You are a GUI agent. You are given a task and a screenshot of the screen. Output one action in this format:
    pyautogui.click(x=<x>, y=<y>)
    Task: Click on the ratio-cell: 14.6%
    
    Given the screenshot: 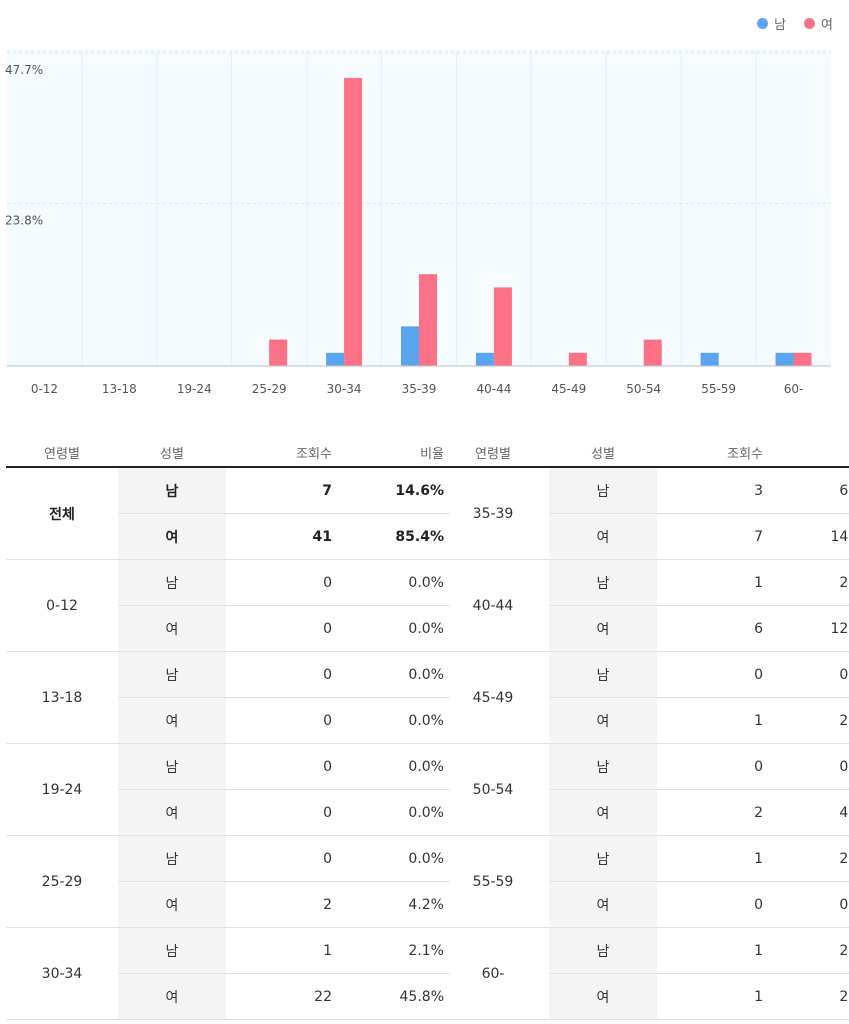 What is the action you would take?
    pyautogui.click(x=809, y=536)
    